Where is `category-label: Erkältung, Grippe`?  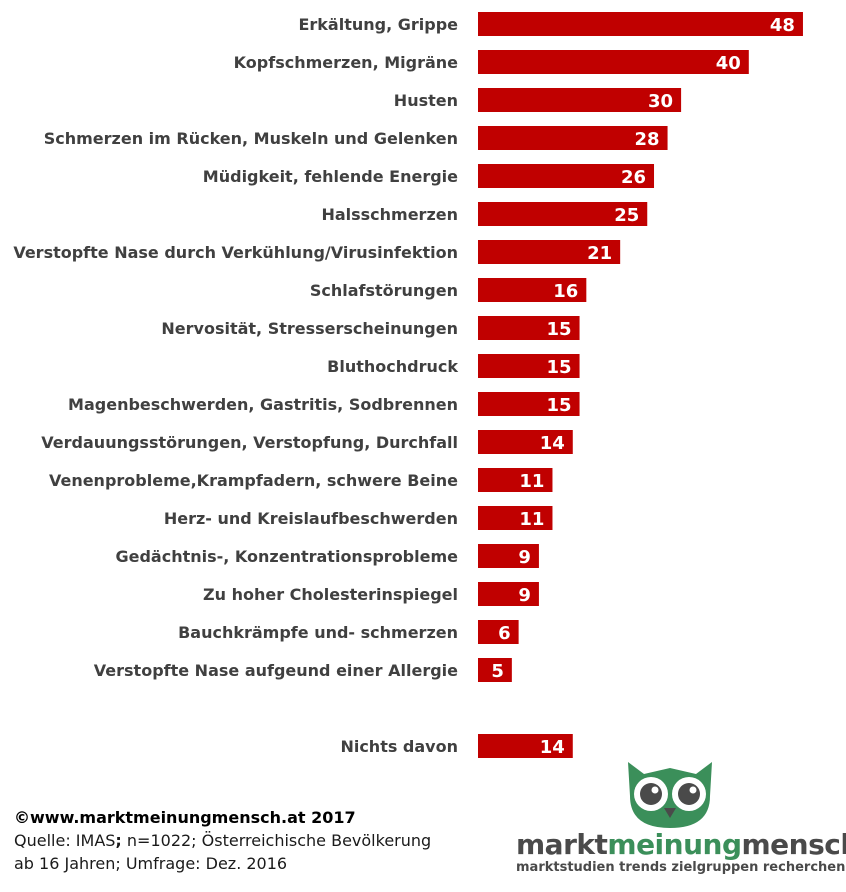 category-label: Erkältung, Grippe is located at coordinates (378, 24).